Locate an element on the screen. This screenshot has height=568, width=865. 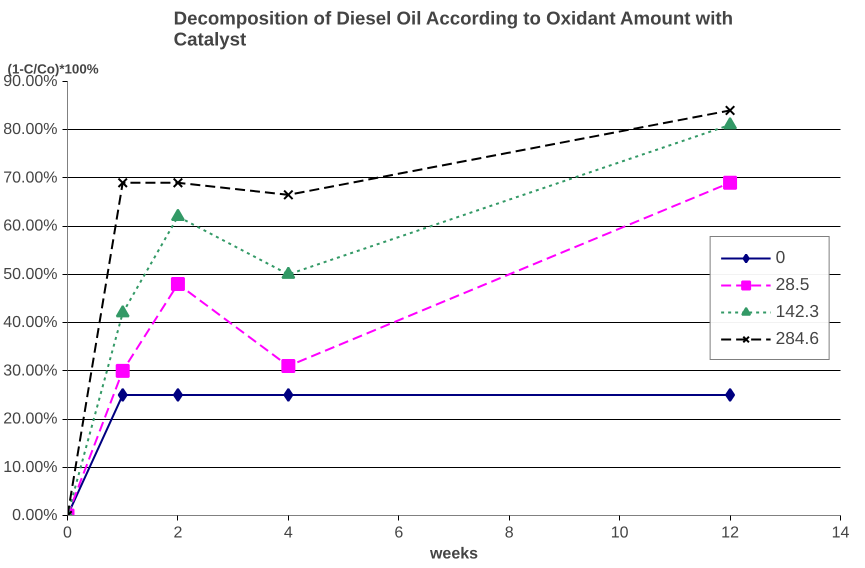
y-axis-title: (1-C/Co)*100% is located at coordinates (53, 69).